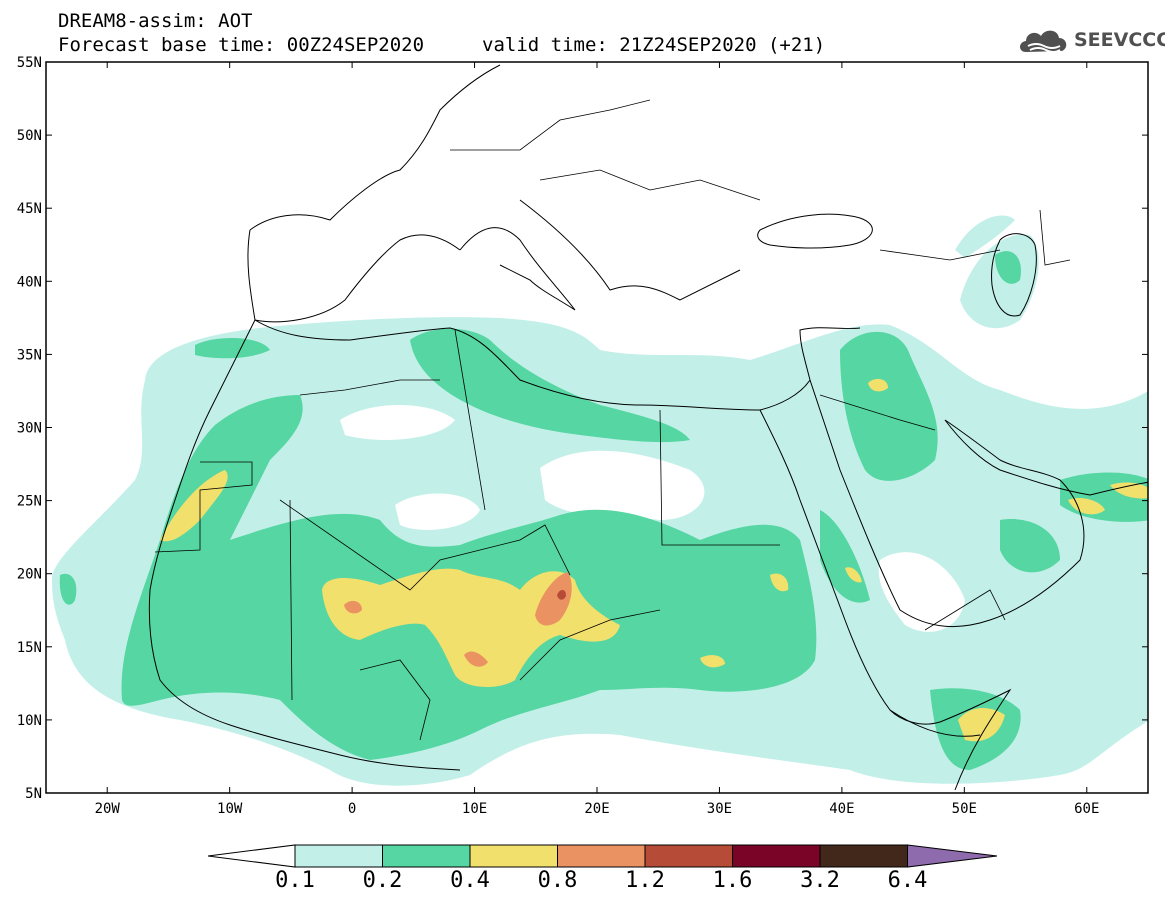  I want to click on lat-tick-label: 20N, so click(29, 575).